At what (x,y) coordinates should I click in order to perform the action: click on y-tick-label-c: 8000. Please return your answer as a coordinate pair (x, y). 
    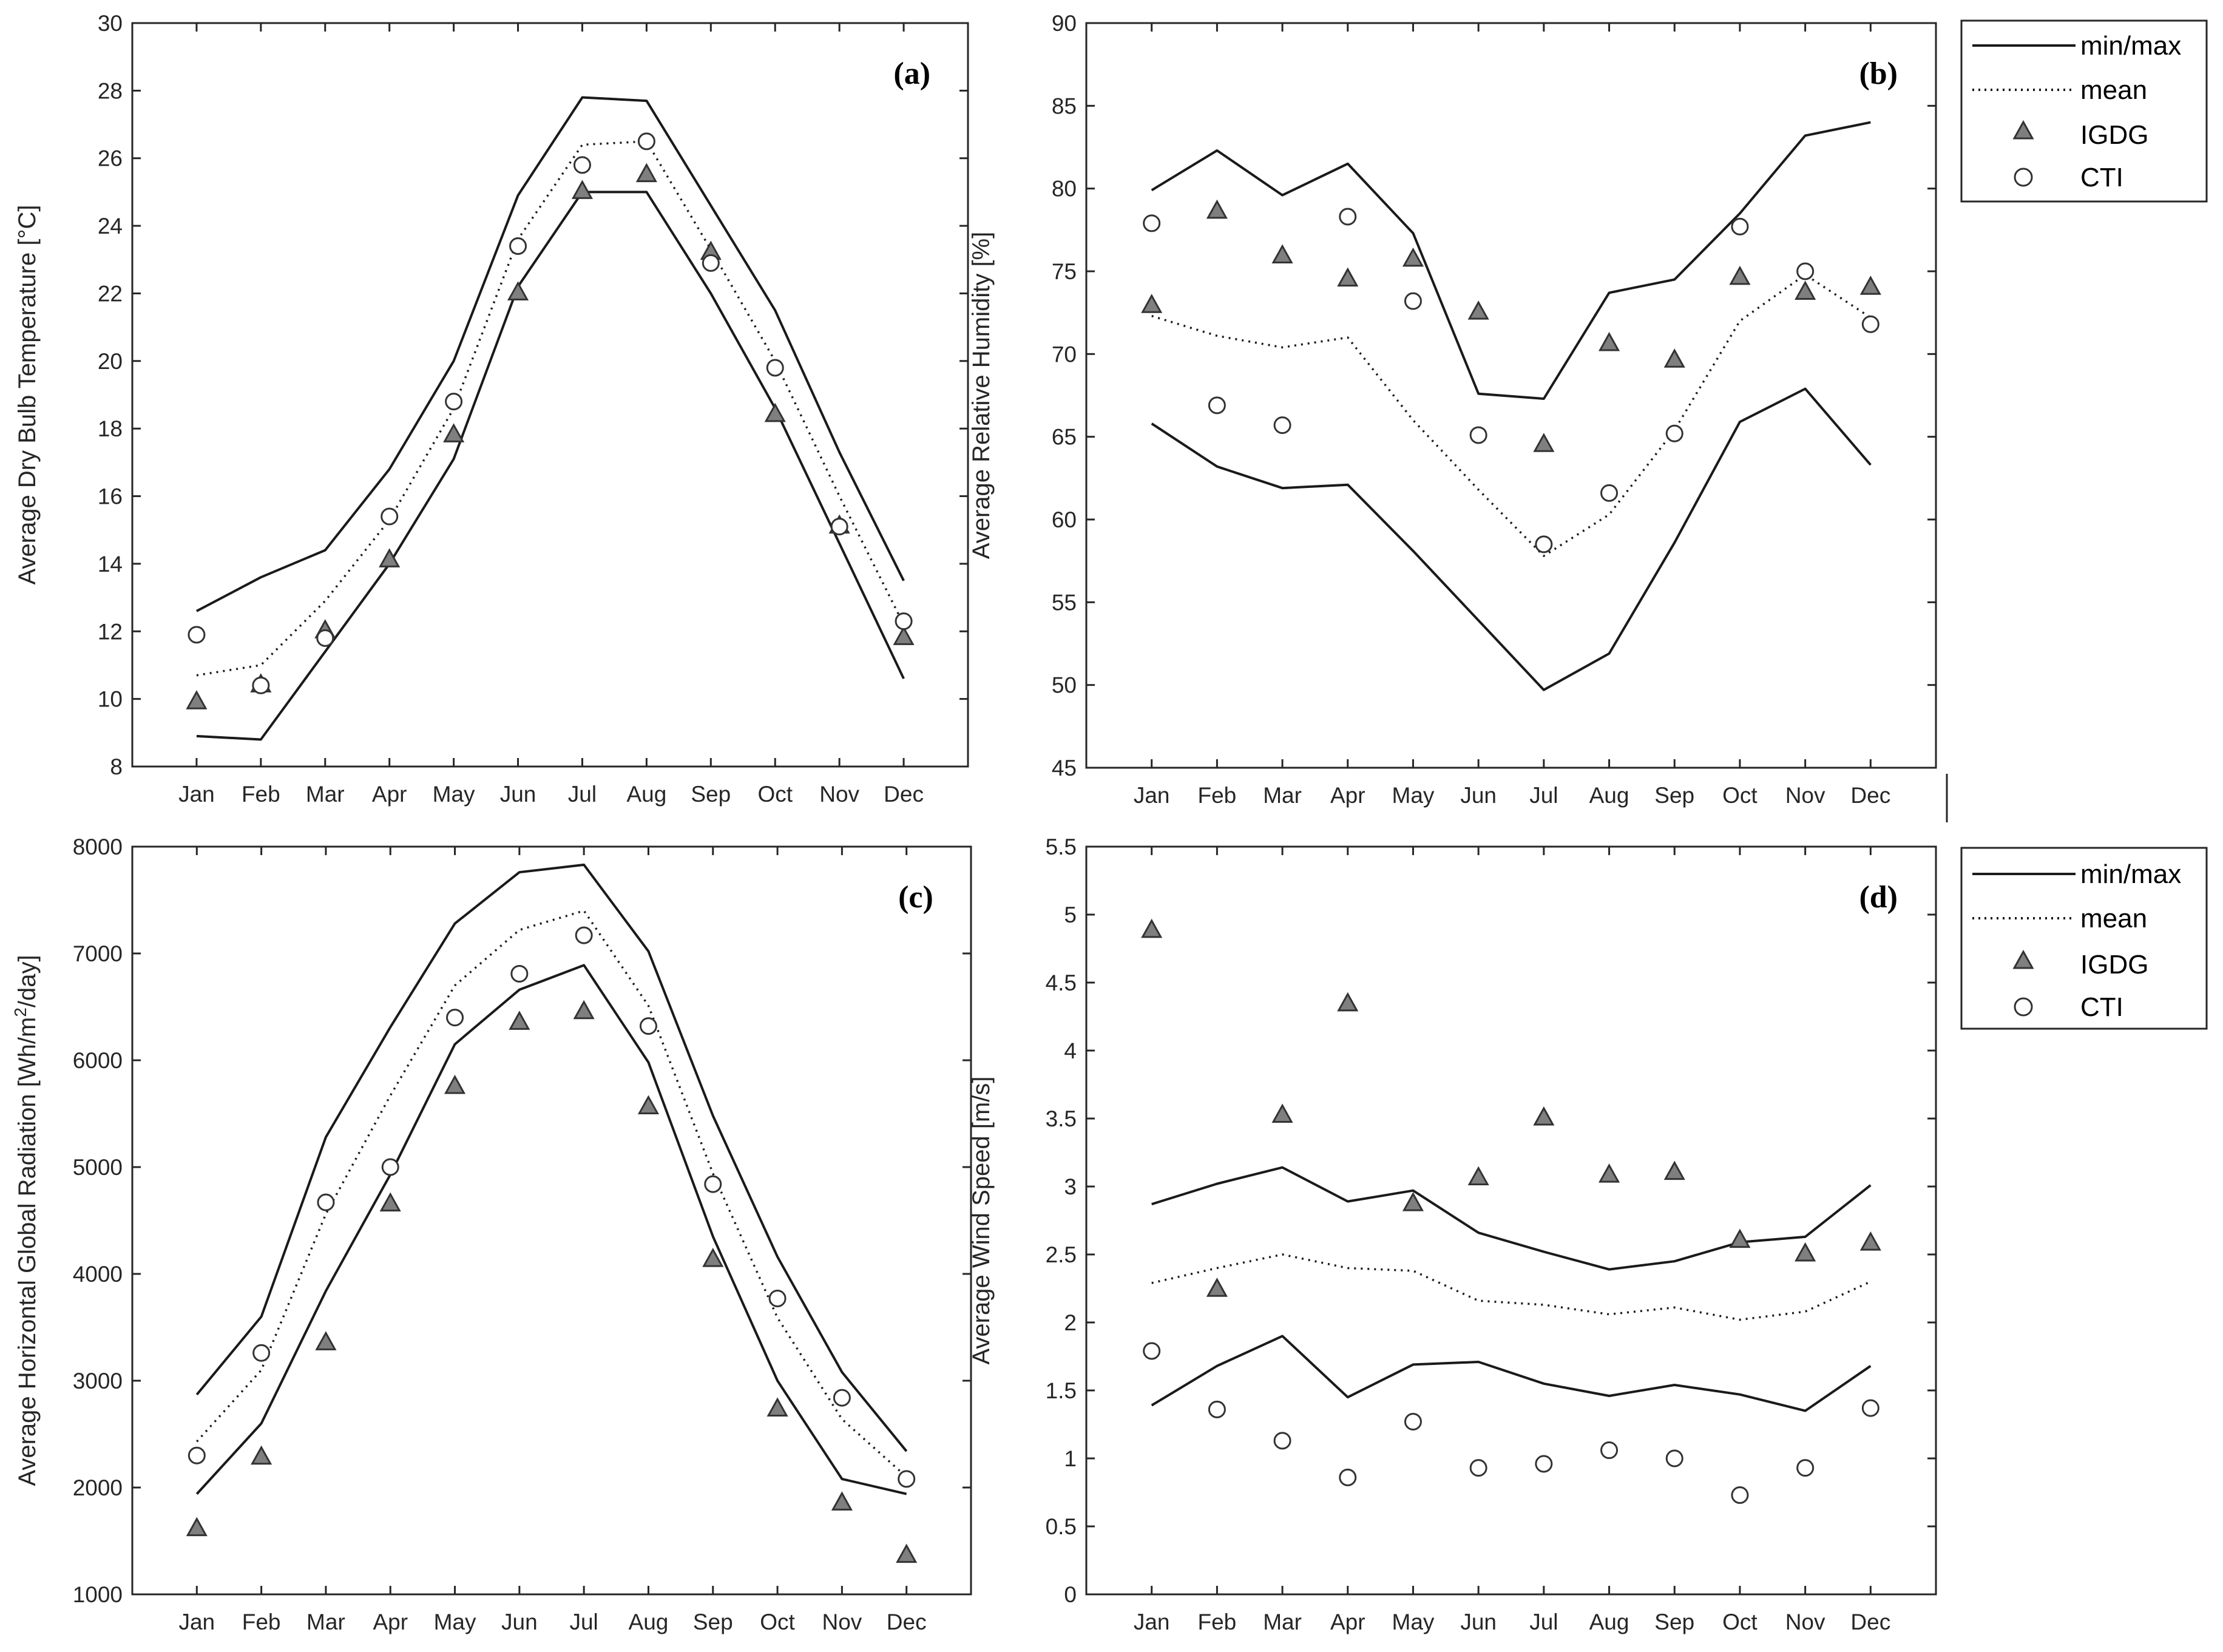
    Looking at the image, I should click on (98, 847).